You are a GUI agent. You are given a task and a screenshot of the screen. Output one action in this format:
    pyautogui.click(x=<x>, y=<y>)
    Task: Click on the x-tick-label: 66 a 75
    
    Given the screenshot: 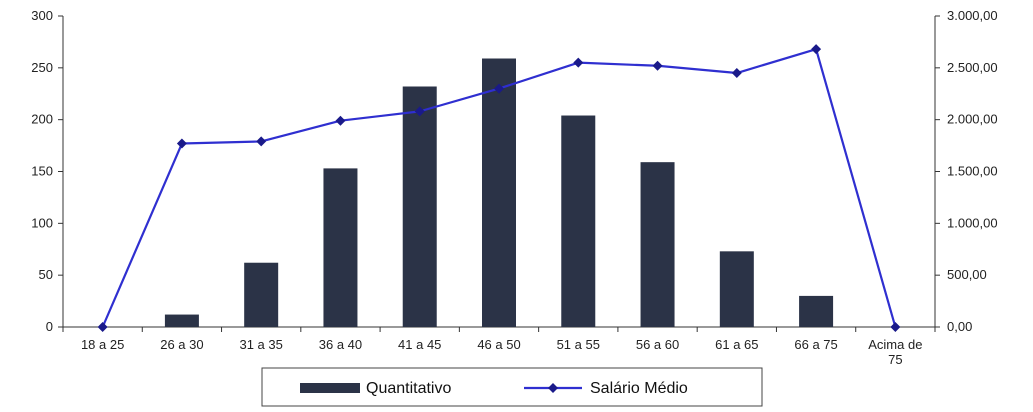 What is the action you would take?
    pyautogui.click(x=815, y=344)
    